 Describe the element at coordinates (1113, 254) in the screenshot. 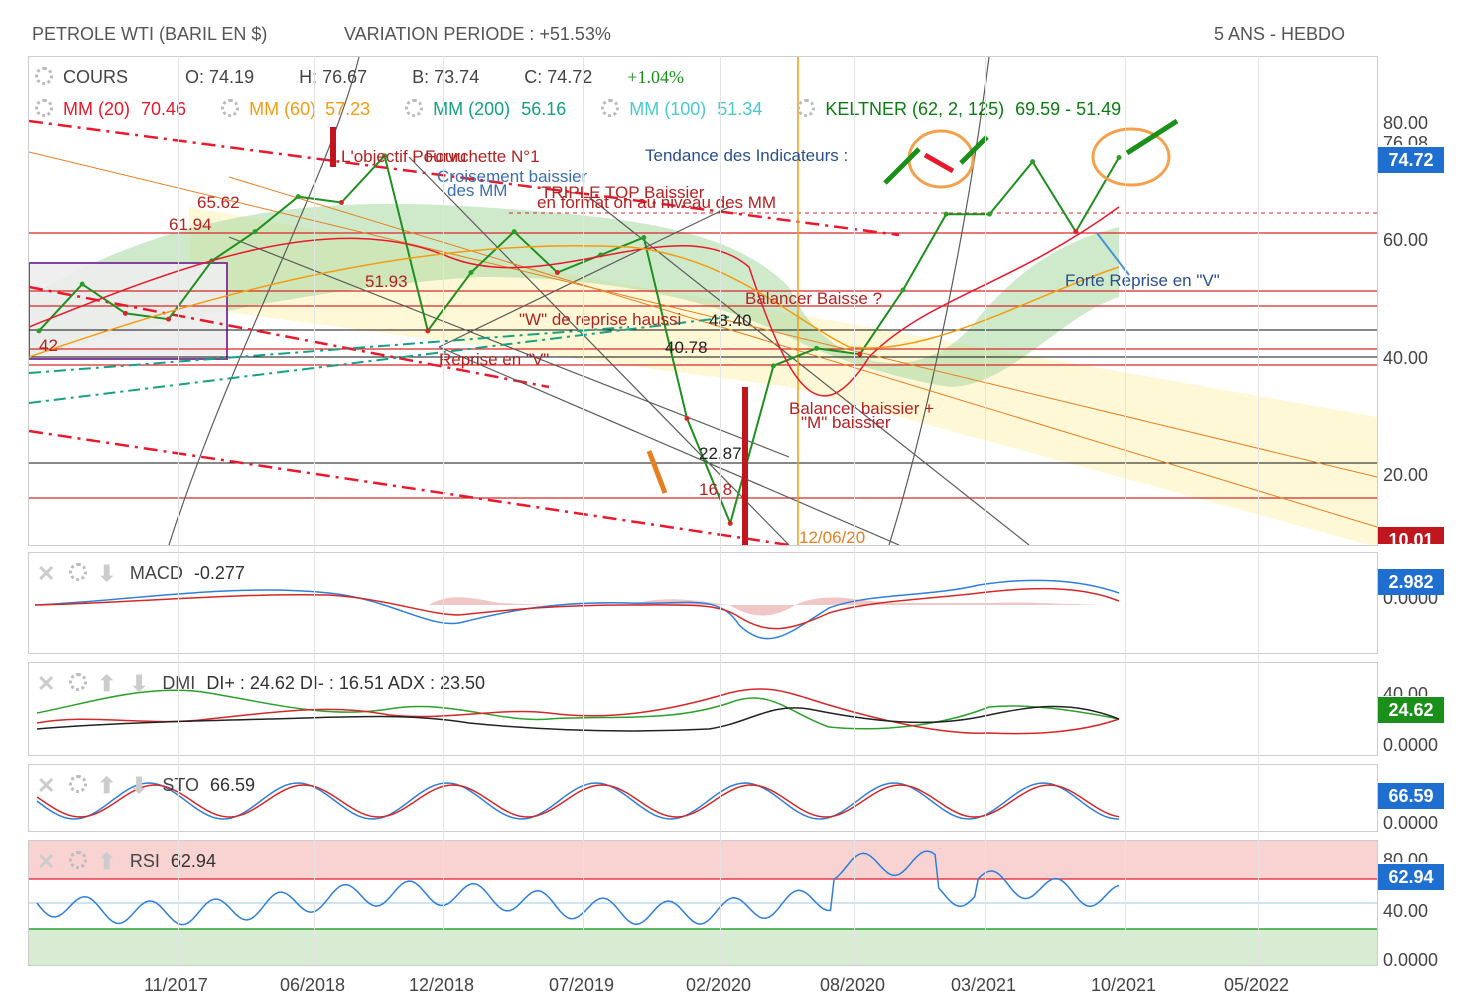

I see `blue-pointer` at that location.